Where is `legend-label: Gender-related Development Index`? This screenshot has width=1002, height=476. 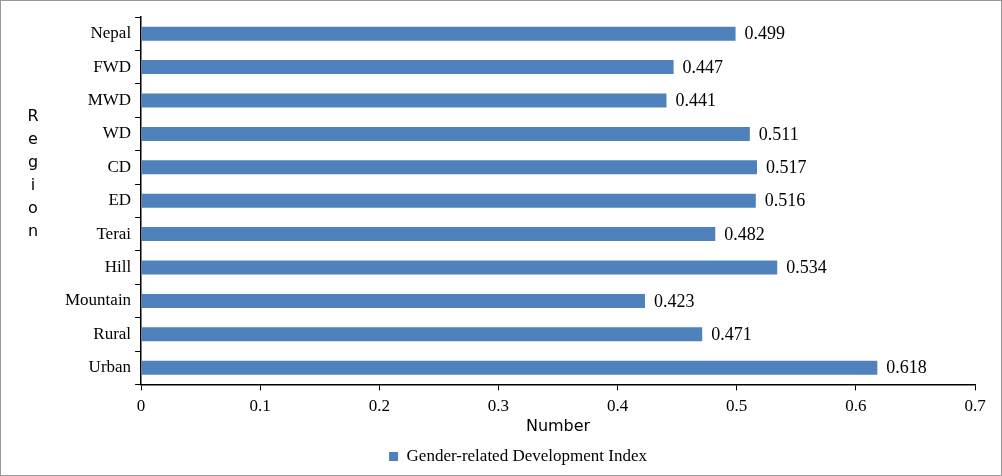 legend-label: Gender-related Development Index is located at coordinates (527, 455).